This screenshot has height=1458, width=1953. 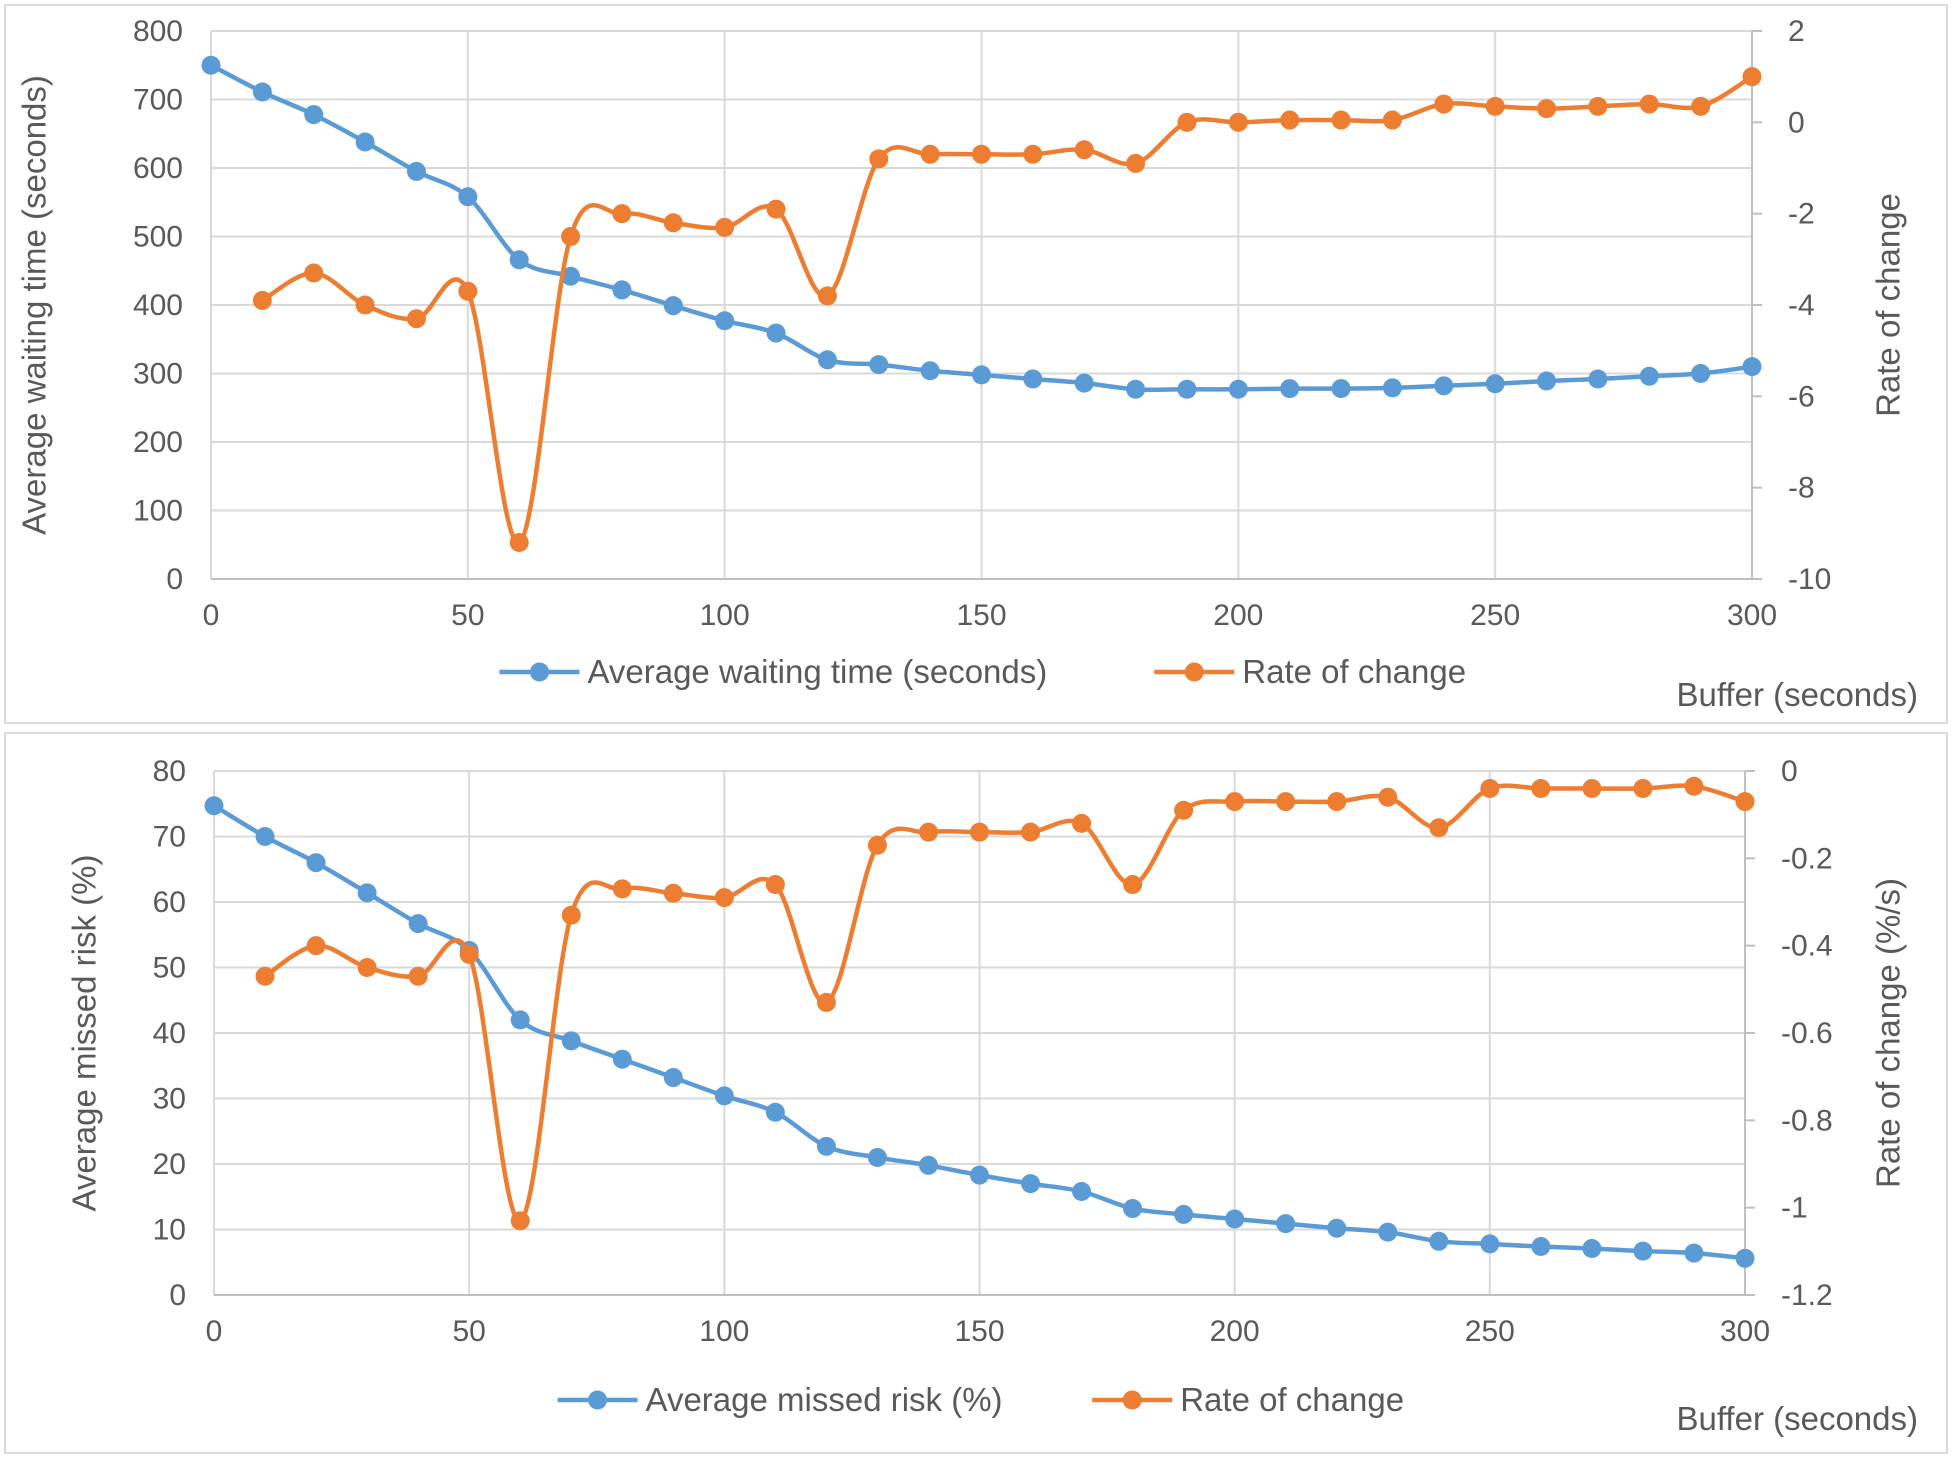 I want to click on y-tick-label: 800, so click(x=158, y=31).